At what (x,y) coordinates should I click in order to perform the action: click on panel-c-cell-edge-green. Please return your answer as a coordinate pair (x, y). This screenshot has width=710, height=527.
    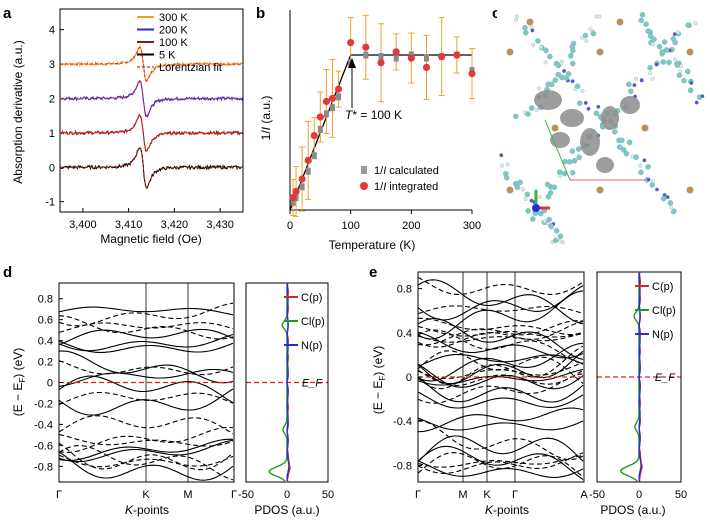
    Looking at the image, I should click on (557, 150).